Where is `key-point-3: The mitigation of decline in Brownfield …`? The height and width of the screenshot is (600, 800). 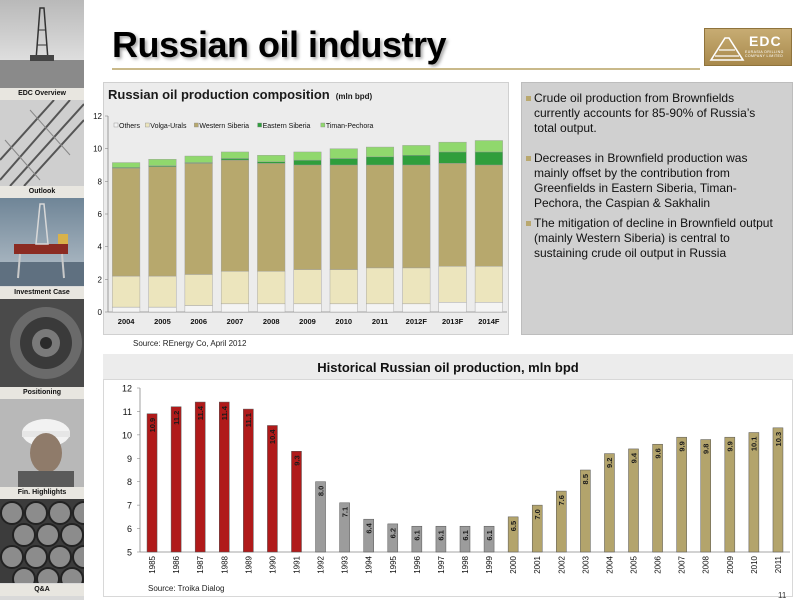 key-point-3: The mitigation of decline in Brownfield … is located at coordinates (650, 238).